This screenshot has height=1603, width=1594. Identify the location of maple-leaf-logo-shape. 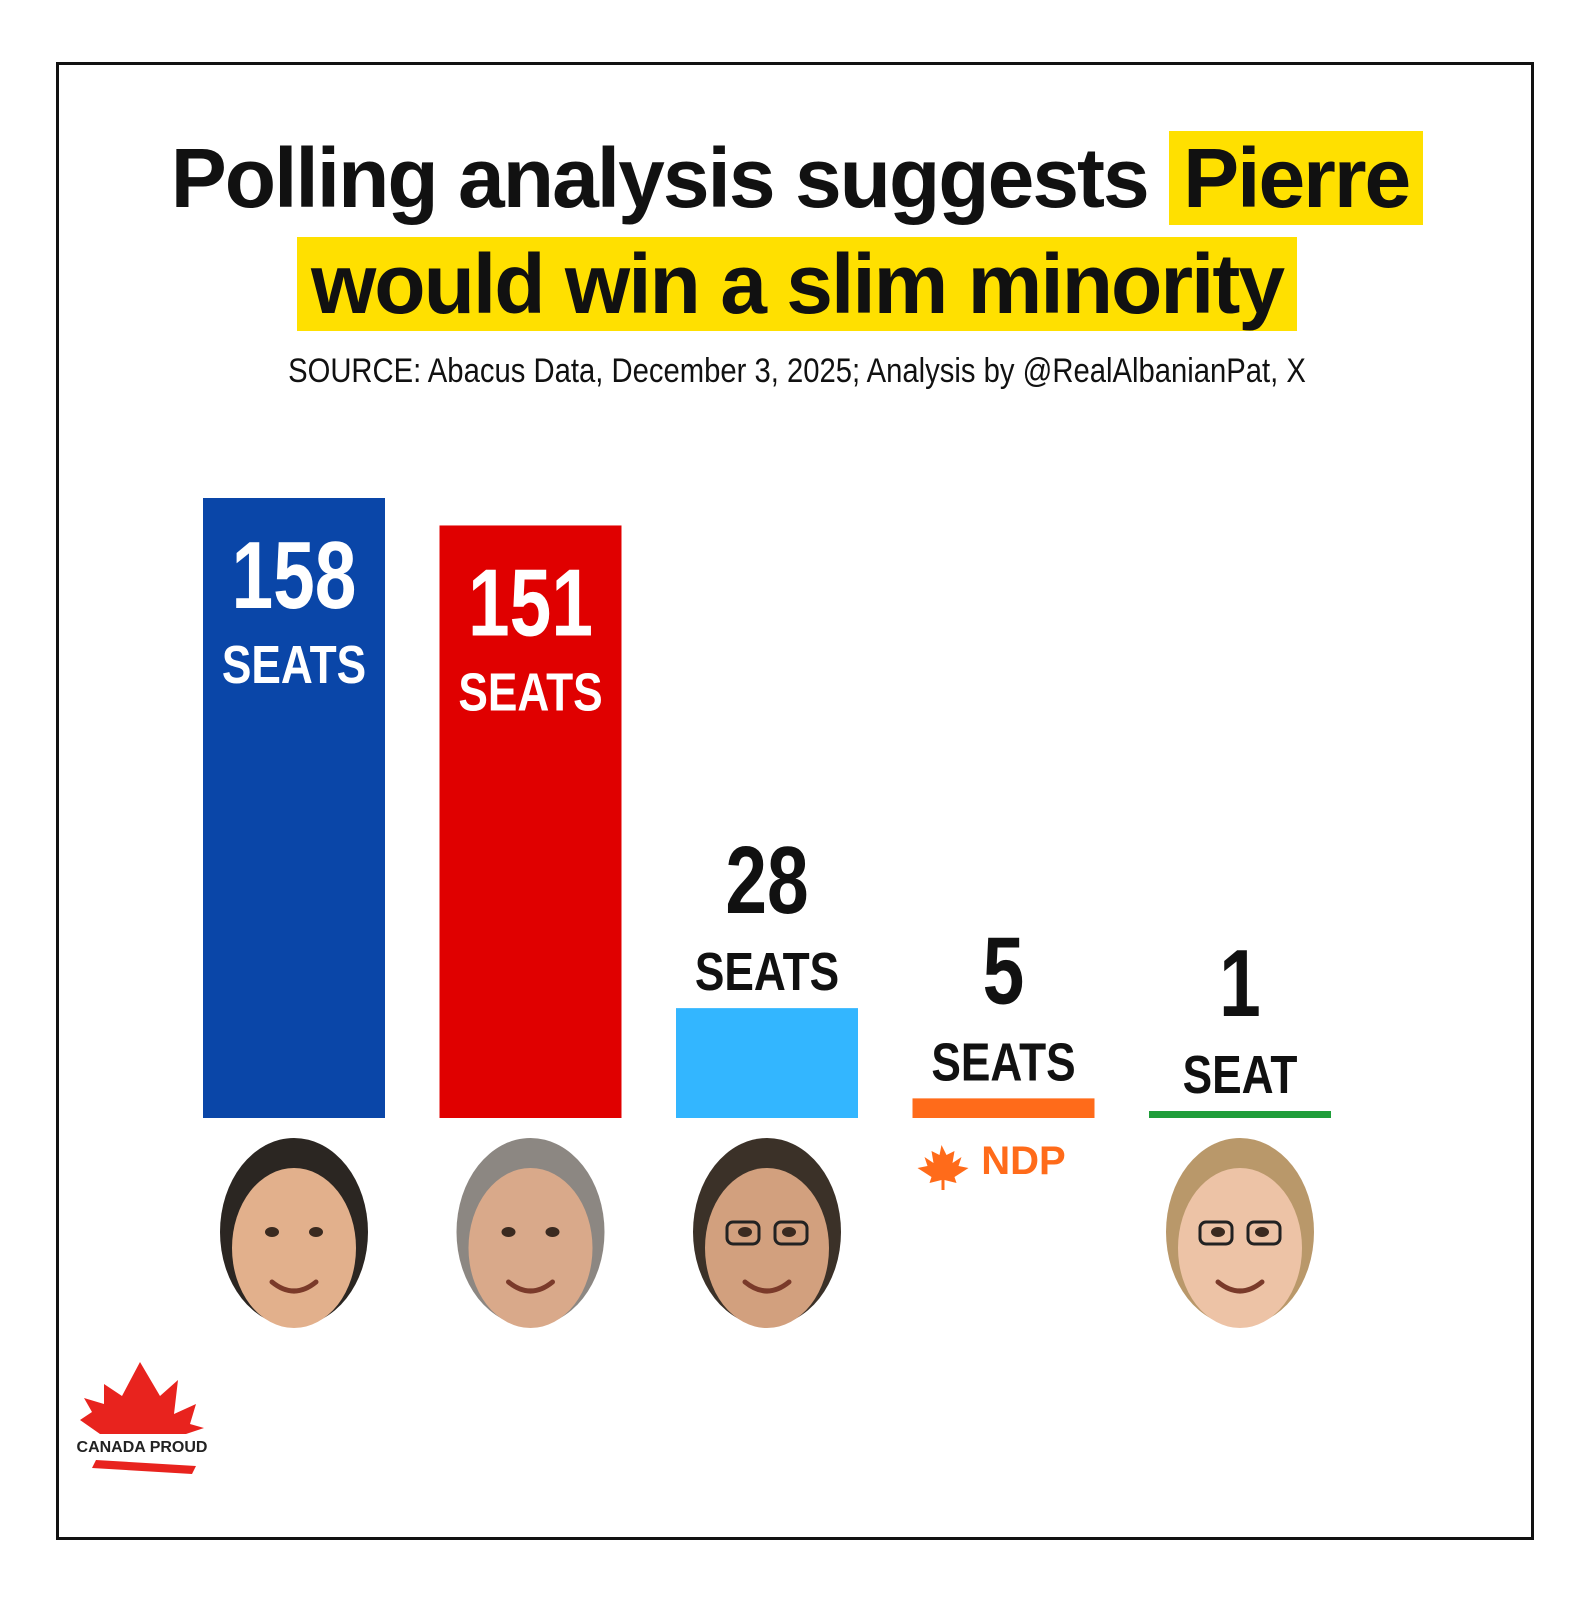
(142, 1398).